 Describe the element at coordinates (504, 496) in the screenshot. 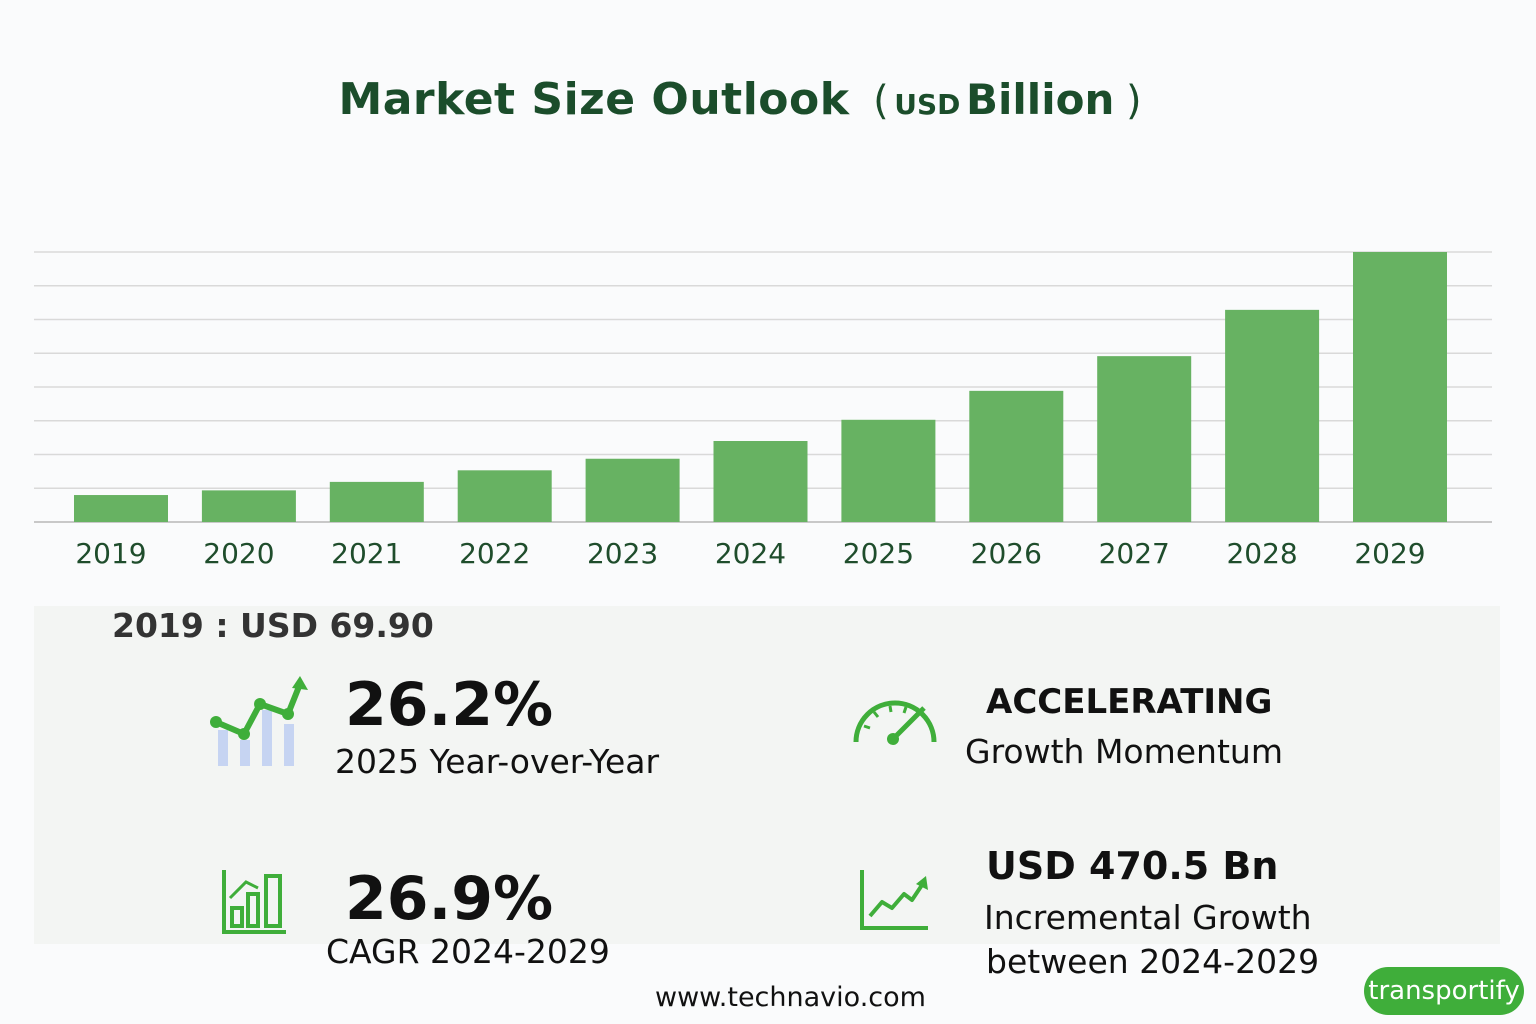

I see `bar-2022` at that location.